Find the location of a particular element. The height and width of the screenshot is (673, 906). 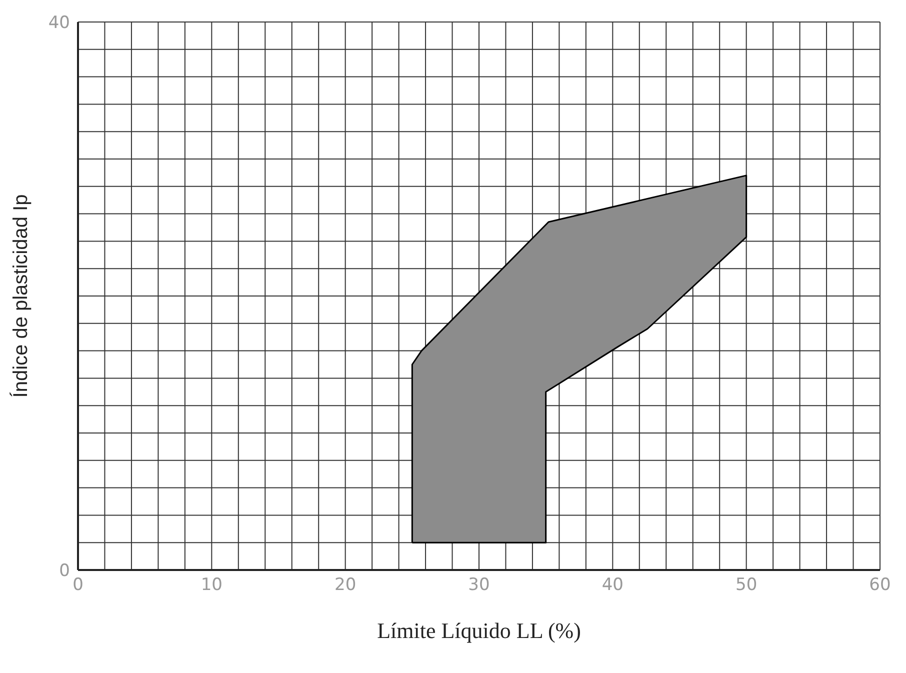

x-tick-label: 60 is located at coordinates (880, 585).